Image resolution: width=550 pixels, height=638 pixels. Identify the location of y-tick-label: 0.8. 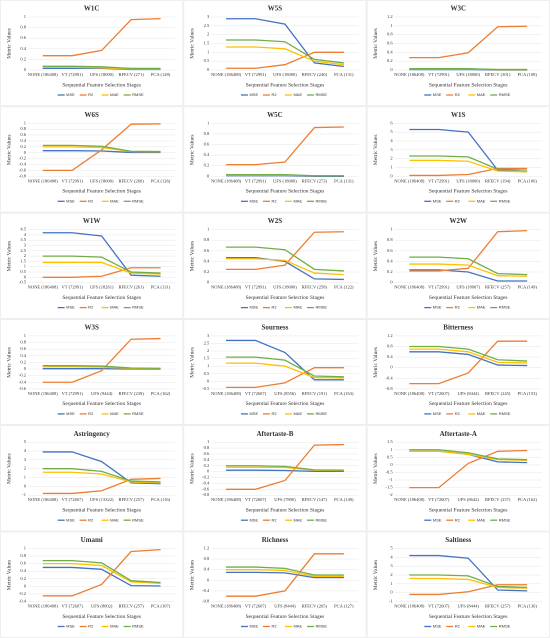
(23, 342).